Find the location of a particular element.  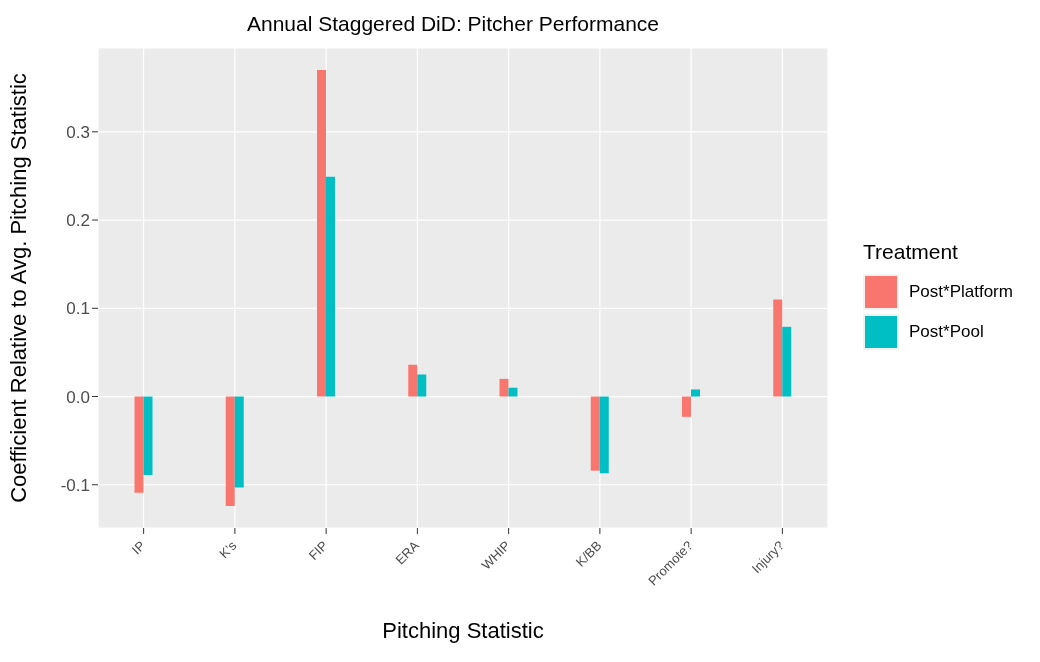

y-tick-label: 0.1 is located at coordinates (78, 309).